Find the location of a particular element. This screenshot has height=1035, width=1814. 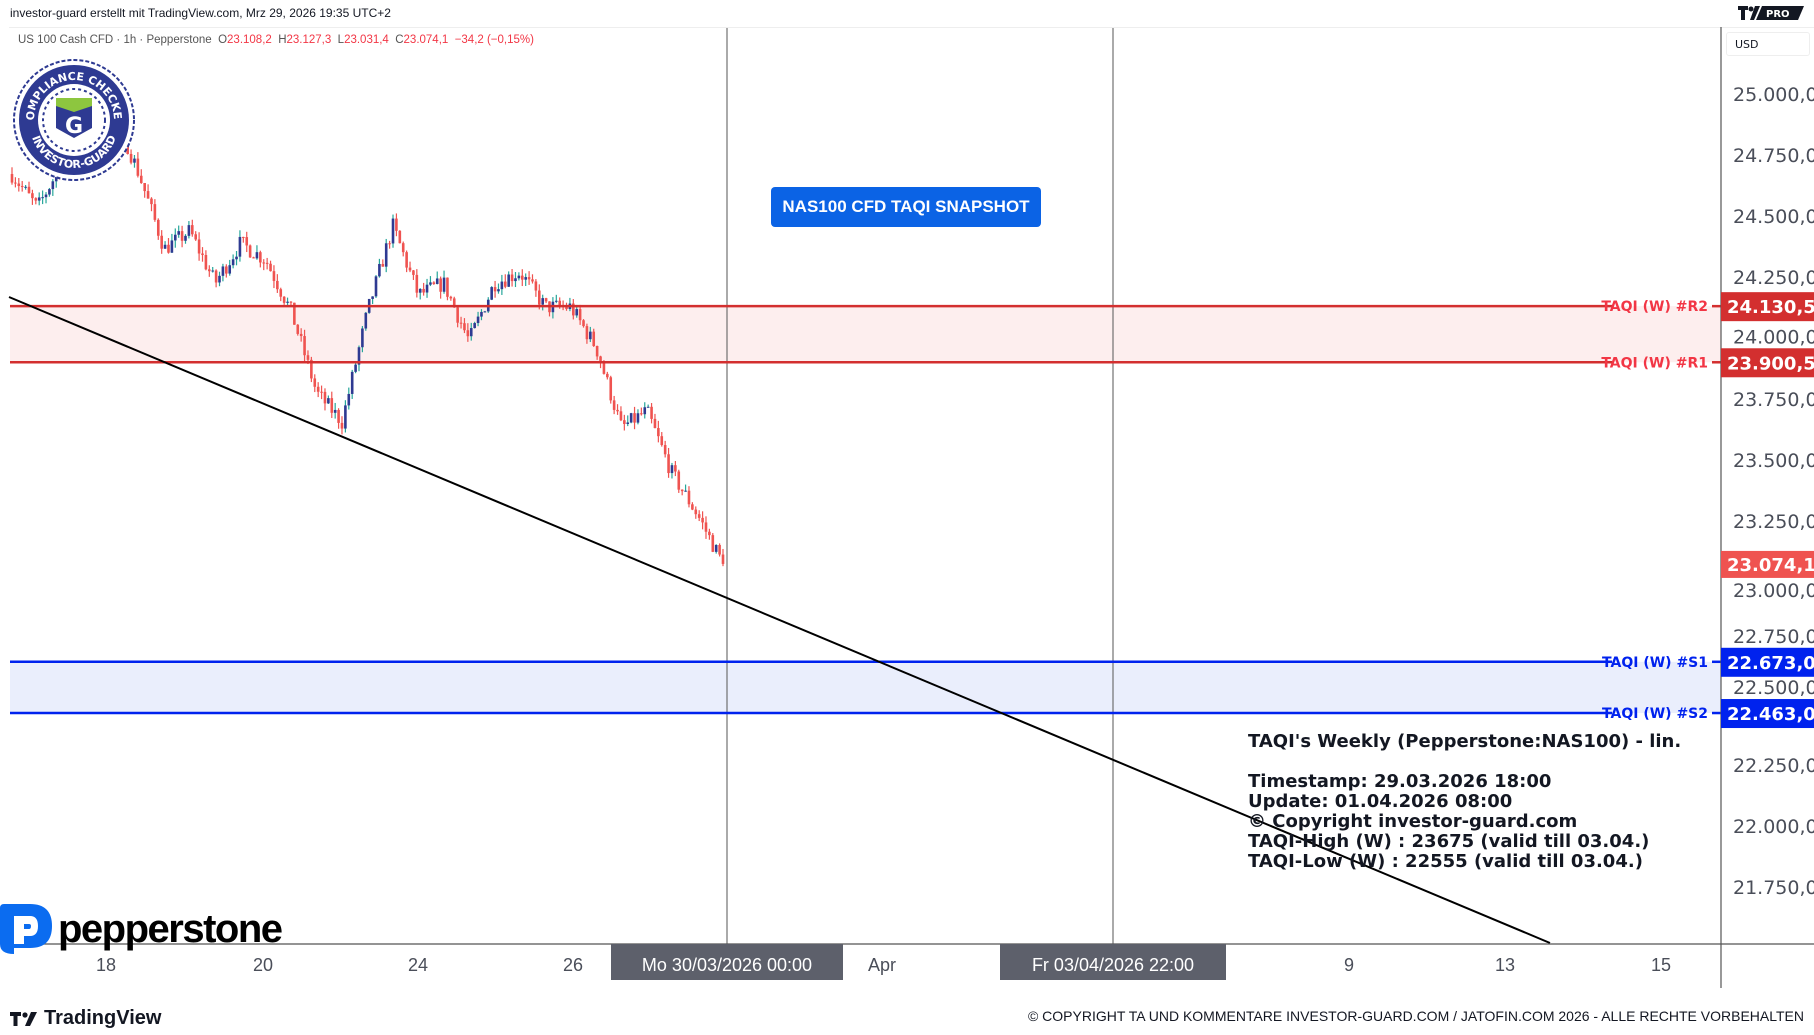

tradingview-pro-logo: PRO is located at coordinates (1771, 15).